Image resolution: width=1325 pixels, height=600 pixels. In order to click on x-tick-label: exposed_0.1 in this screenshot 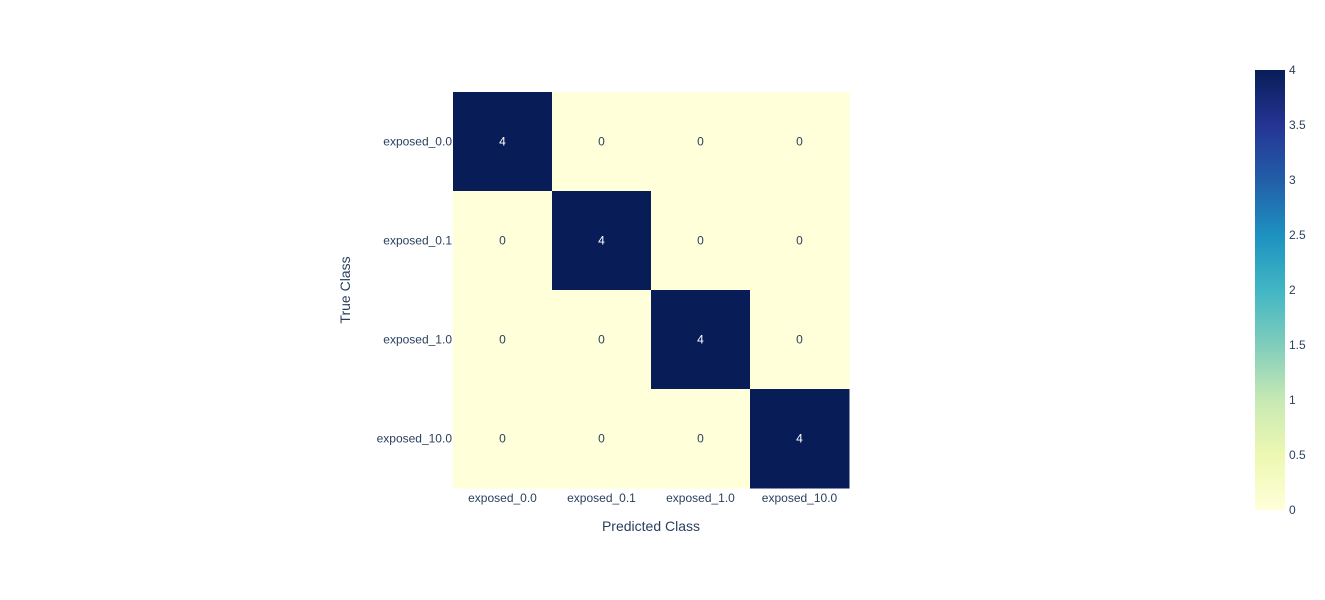, I will do `click(601, 498)`.